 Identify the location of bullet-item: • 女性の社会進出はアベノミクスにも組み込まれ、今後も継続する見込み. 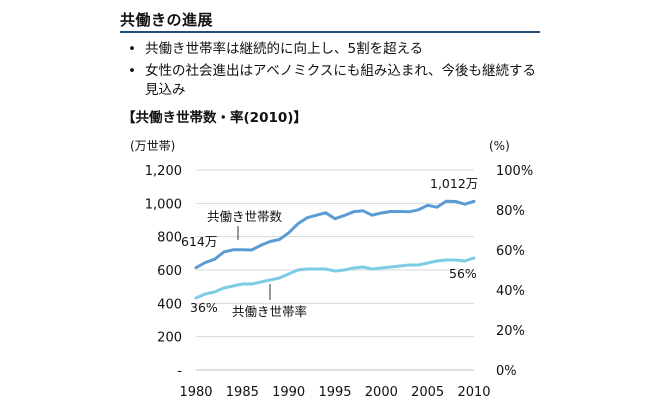
(338, 81).